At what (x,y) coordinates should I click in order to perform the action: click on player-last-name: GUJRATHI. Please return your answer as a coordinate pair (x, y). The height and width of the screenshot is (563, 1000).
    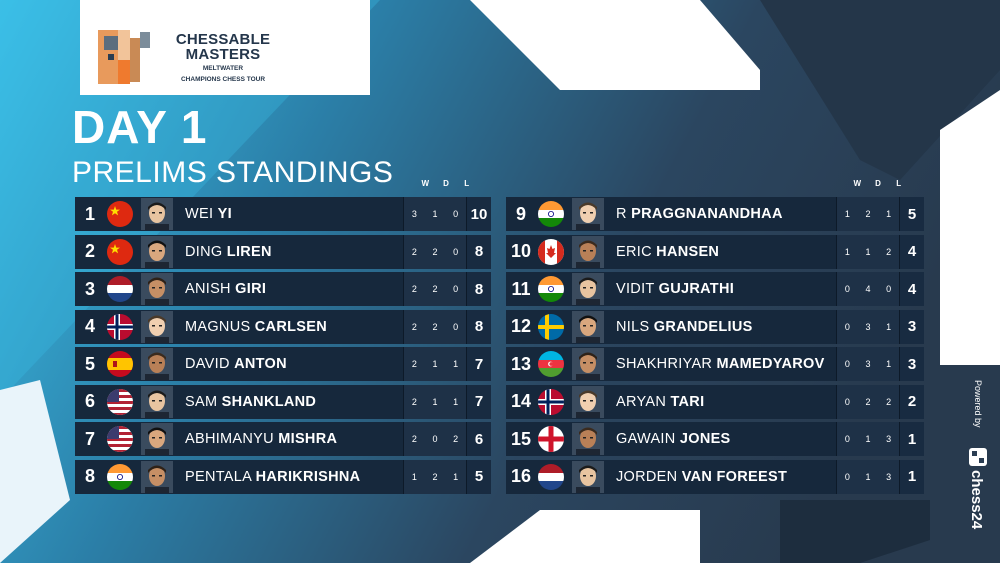
    Looking at the image, I should click on (696, 289).